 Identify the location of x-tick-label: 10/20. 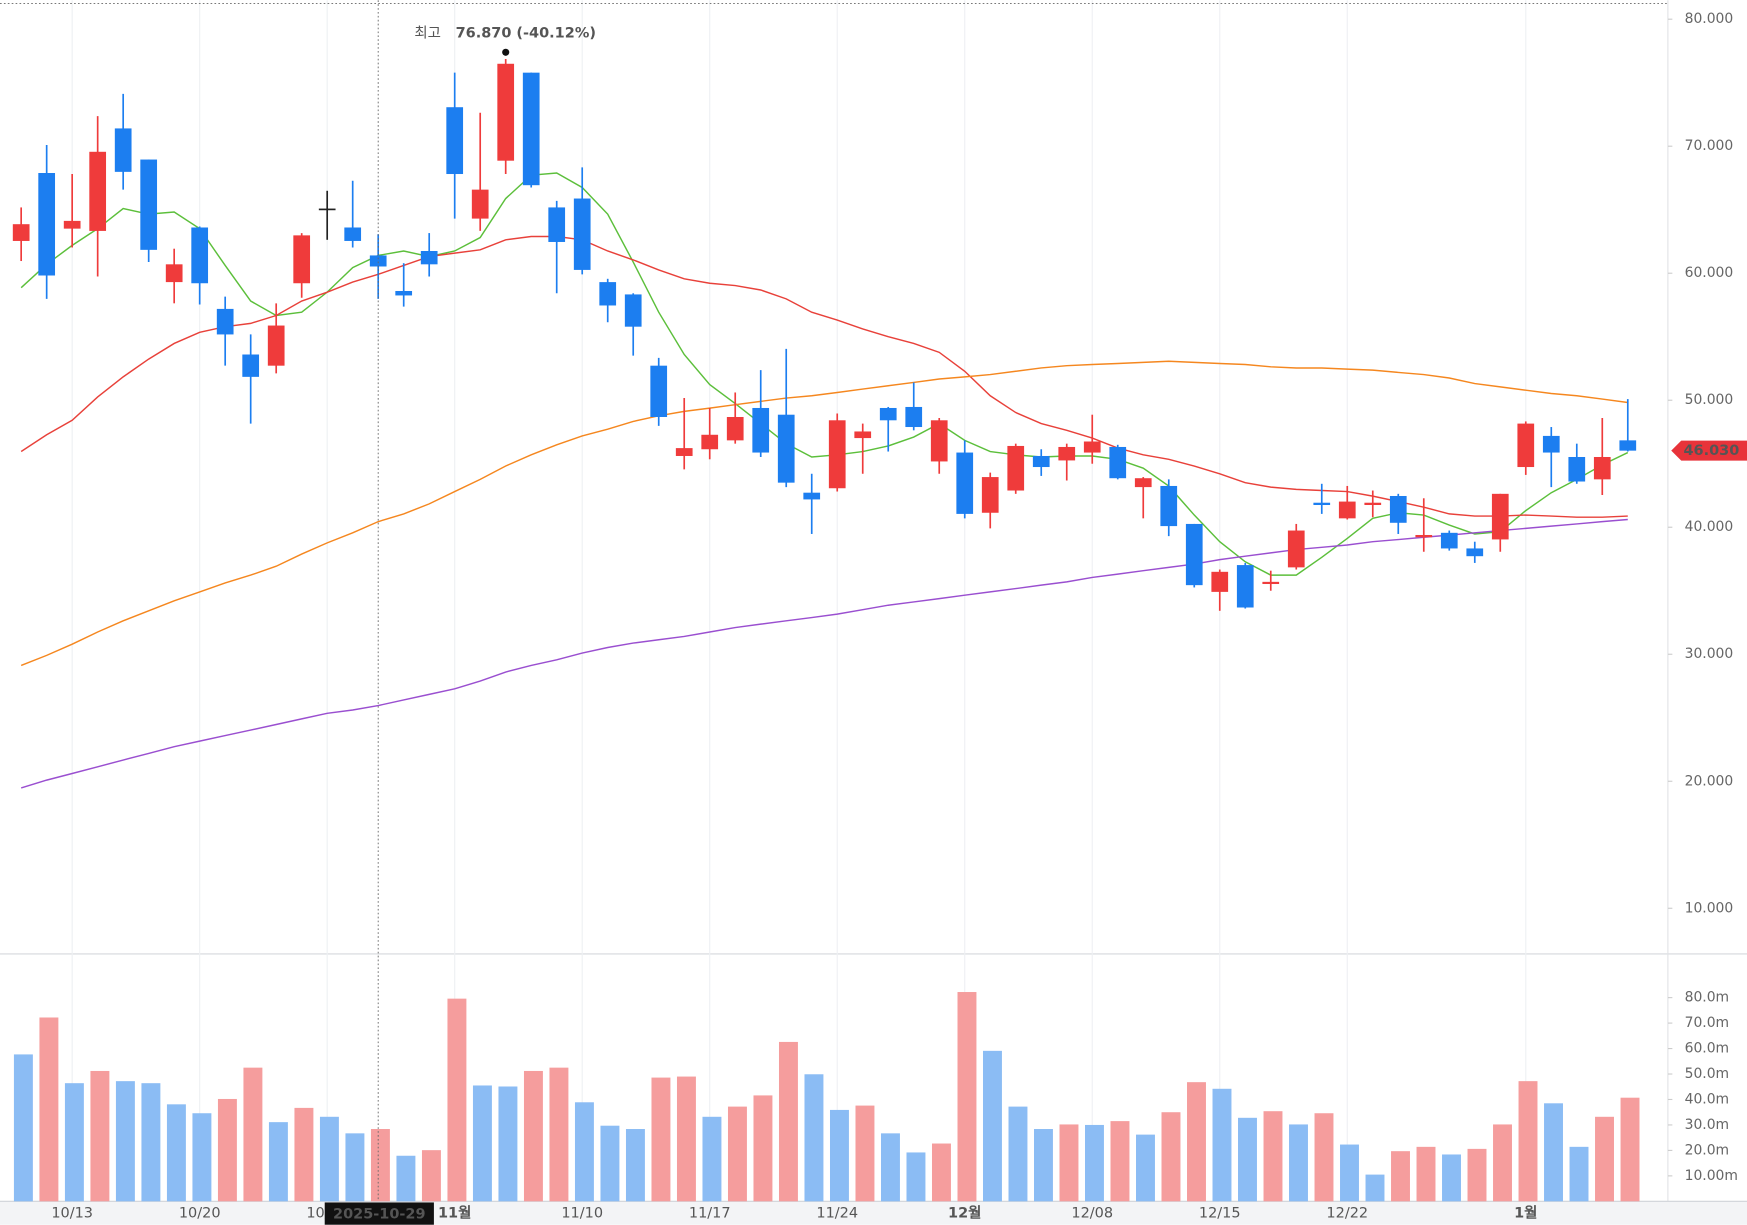
(200, 1214).